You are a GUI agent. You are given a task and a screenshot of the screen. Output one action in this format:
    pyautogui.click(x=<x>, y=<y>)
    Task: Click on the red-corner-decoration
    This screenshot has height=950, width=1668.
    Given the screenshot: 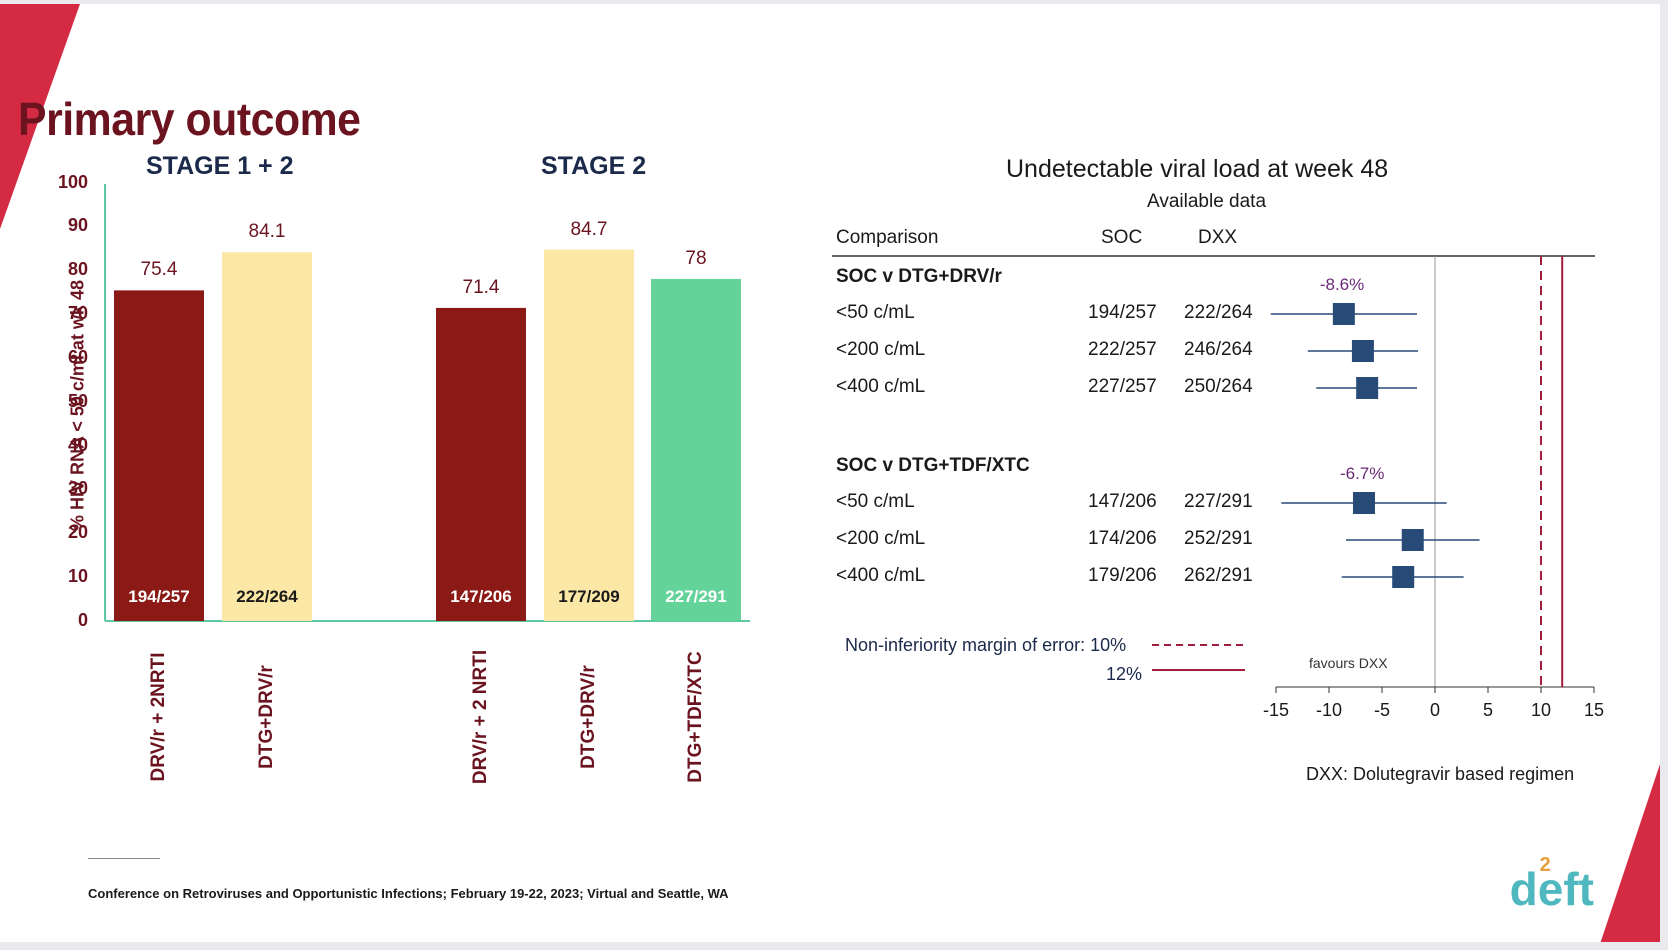 What is the action you would take?
    pyautogui.click(x=40, y=116)
    